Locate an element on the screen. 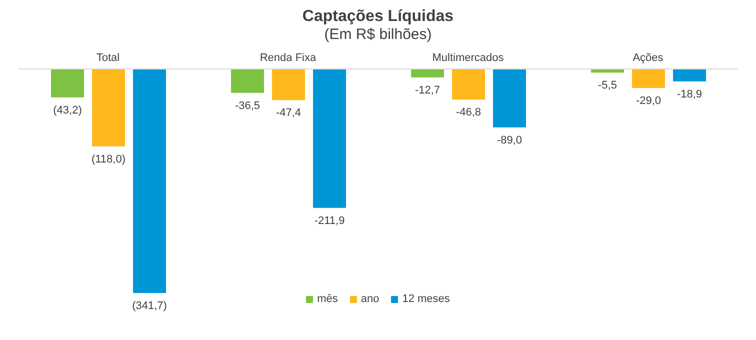 The height and width of the screenshot is (340, 756). x-tick-label: Ações is located at coordinates (648, 58).